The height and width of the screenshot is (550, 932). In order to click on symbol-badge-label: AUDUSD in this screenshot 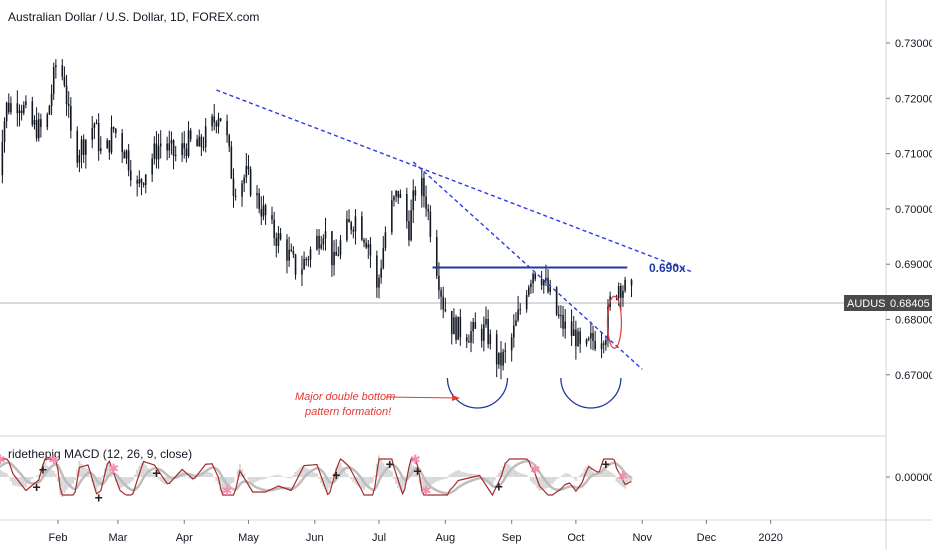, I will do `click(870, 304)`.